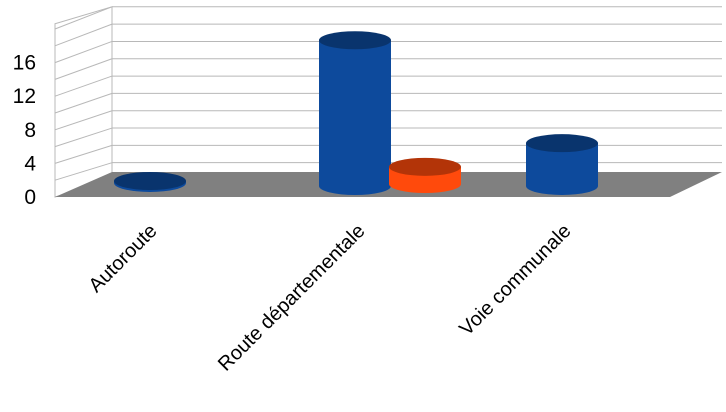 The height and width of the screenshot is (412, 726). I want to click on x-category-label: Route départementale, so click(292, 298).